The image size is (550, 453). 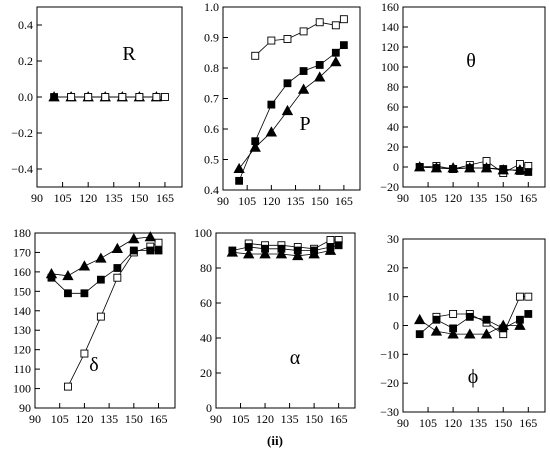 I want to click on panel-phi-marks, so click(x=473, y=315).